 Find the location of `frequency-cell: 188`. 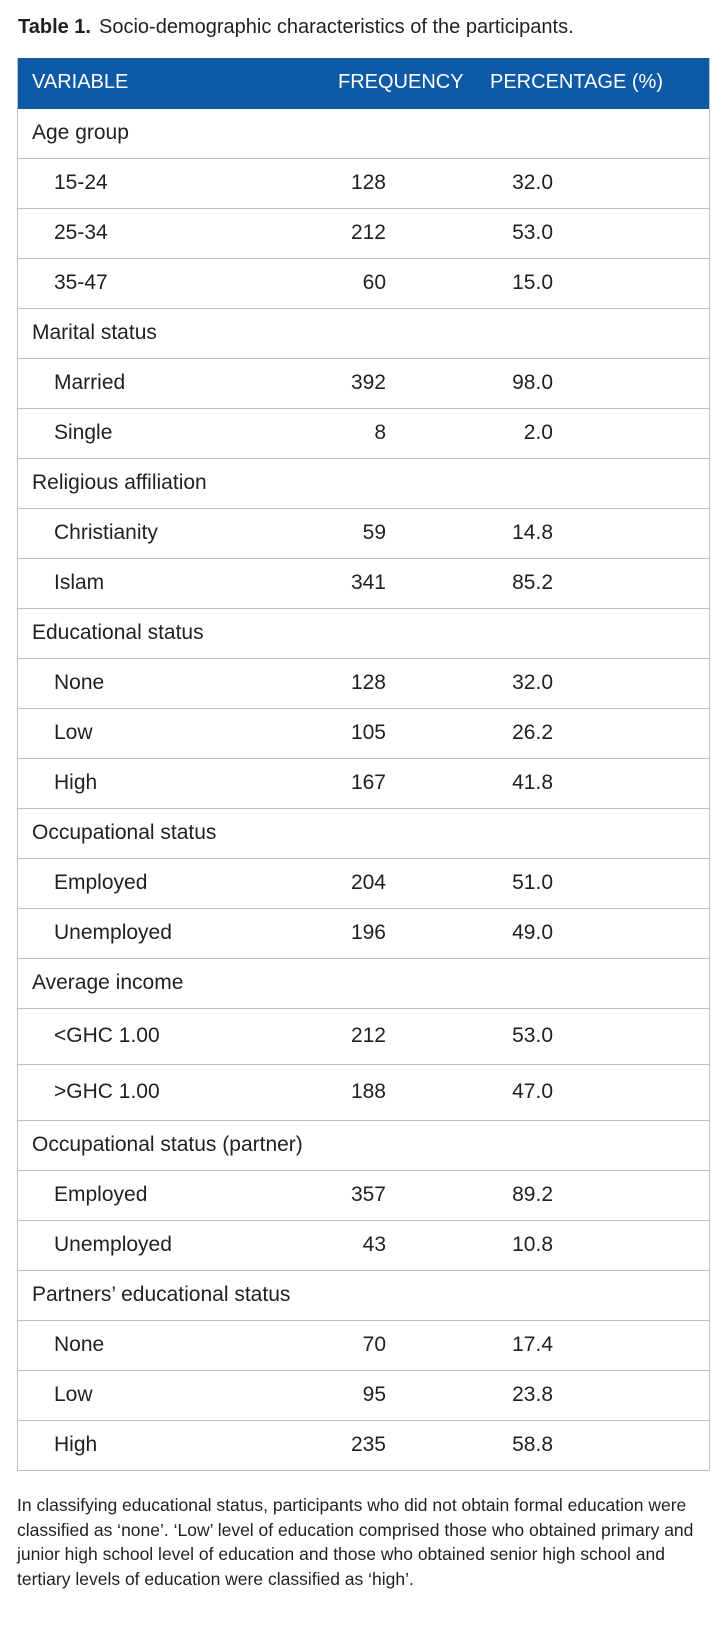

frequency-cell: 188 is located at coordinates (368, 1091).